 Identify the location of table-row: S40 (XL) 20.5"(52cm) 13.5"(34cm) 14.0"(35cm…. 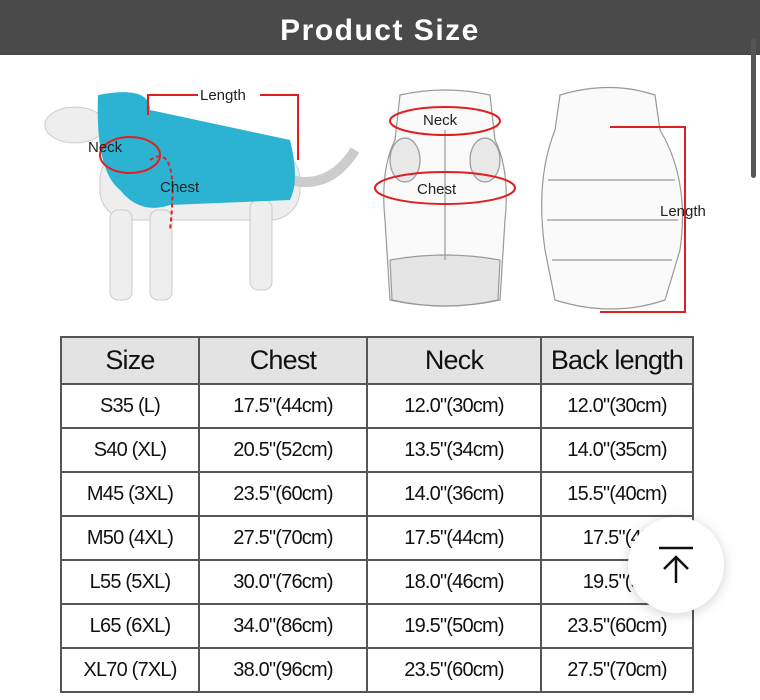
(377, 450).